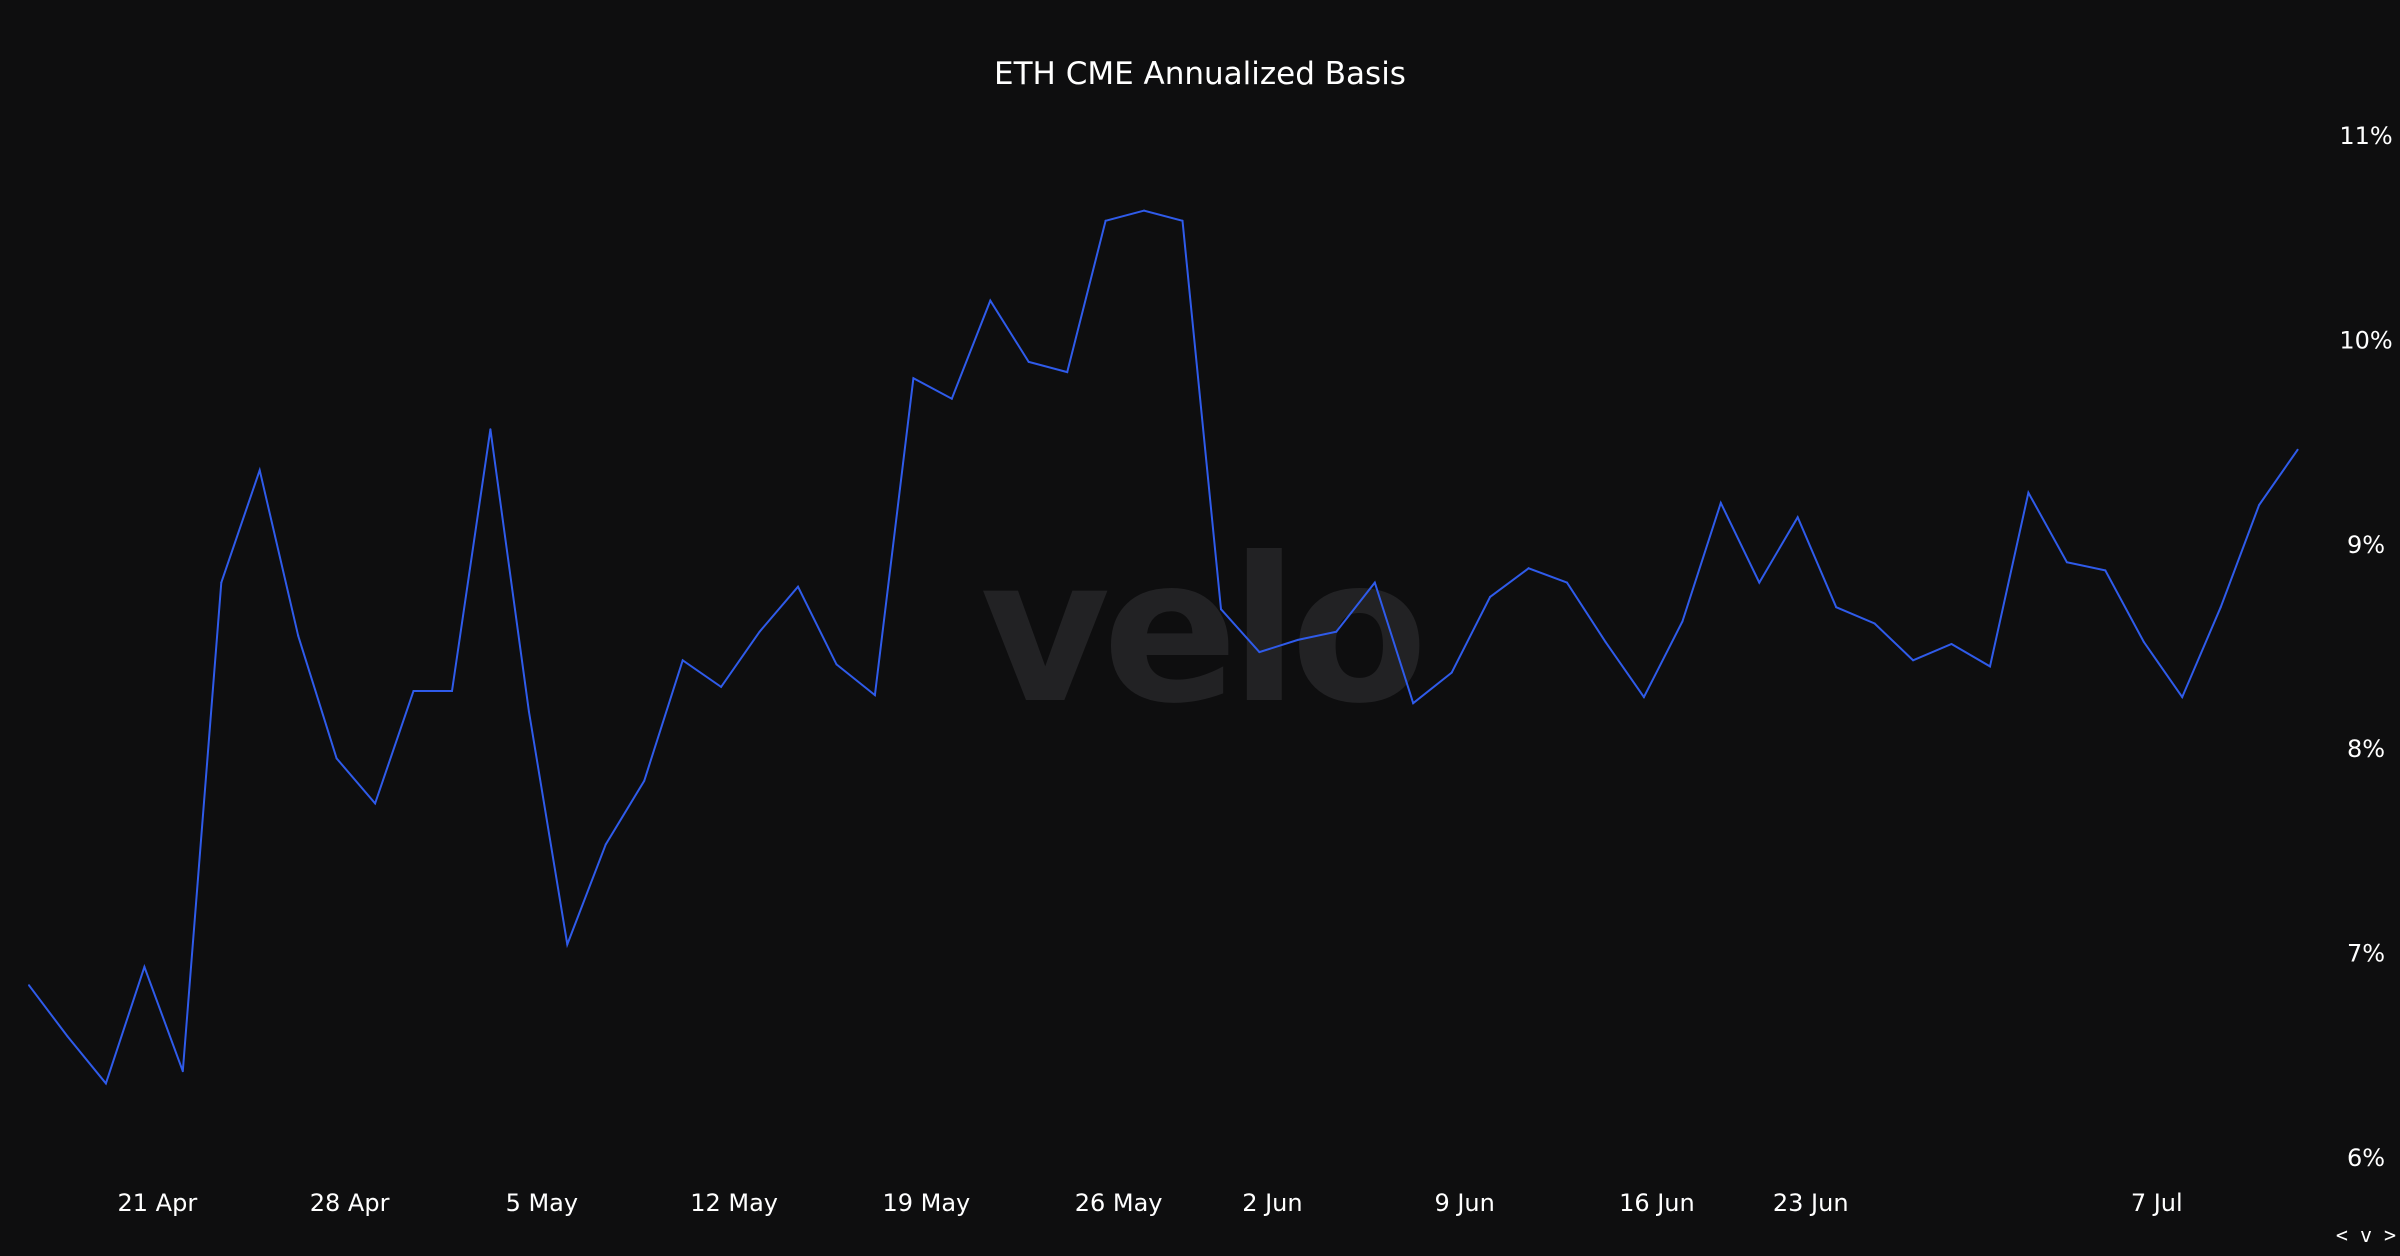 The width and height of the screenshot is (2400, 1256). I want to click on watermark: velo, so click(1200, 631).